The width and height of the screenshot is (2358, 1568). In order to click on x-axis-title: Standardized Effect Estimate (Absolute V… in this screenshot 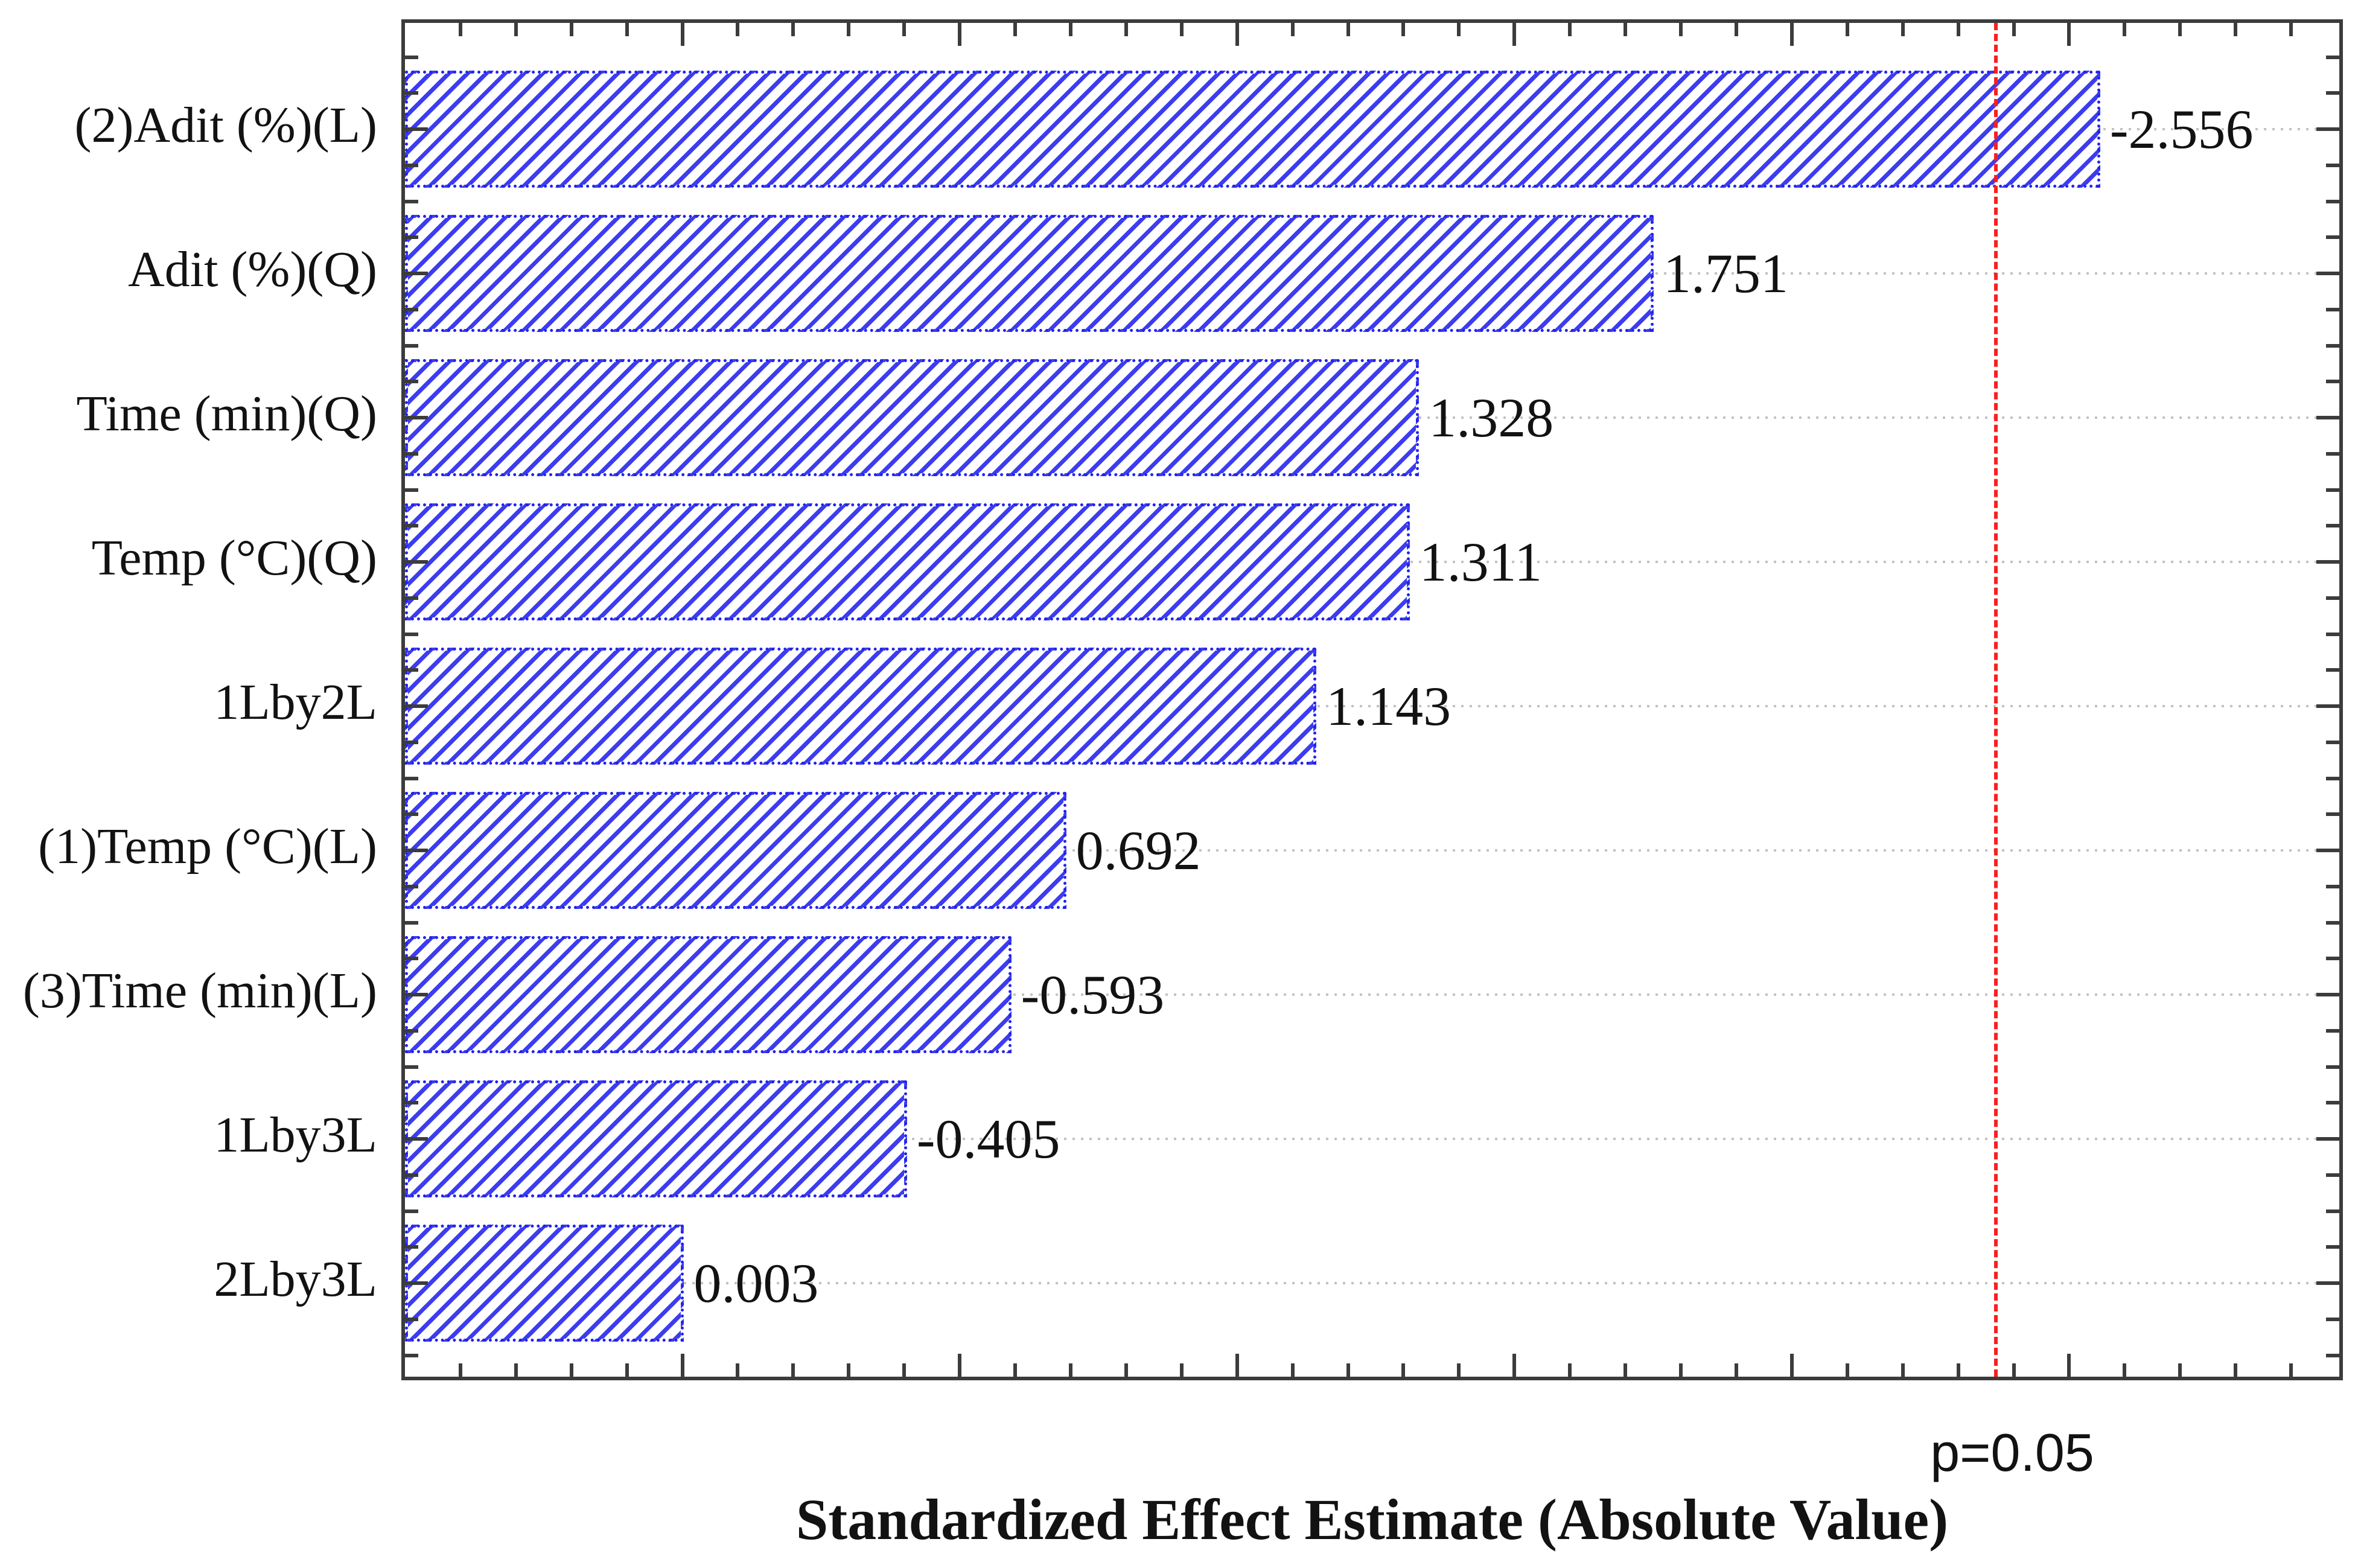, I will do `click(1372, 1520)`.